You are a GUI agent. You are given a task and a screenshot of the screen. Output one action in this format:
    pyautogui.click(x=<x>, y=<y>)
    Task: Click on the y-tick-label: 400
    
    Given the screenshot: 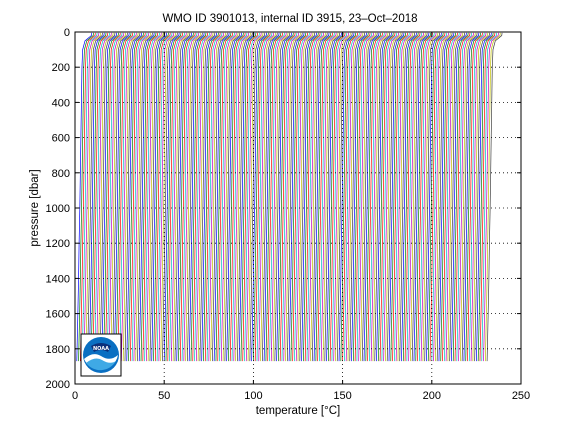 What is the action you would take?
    pyautogui.click(x=61, y=103)
    